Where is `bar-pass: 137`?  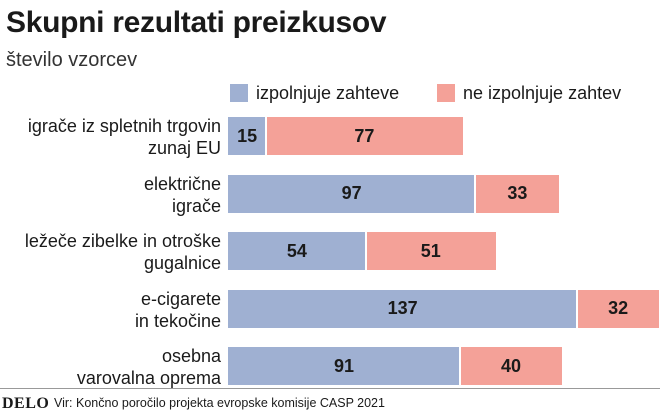
bar-pass: 137 is located at coordinates (403, 308).